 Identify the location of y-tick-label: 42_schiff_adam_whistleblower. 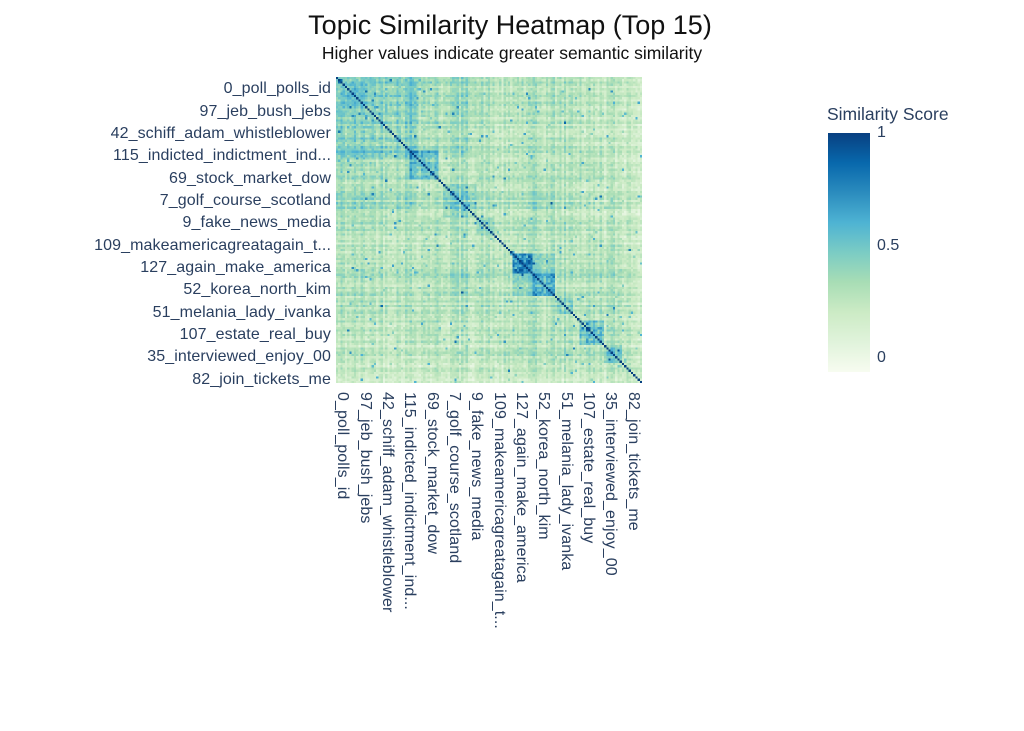
(220, 133).